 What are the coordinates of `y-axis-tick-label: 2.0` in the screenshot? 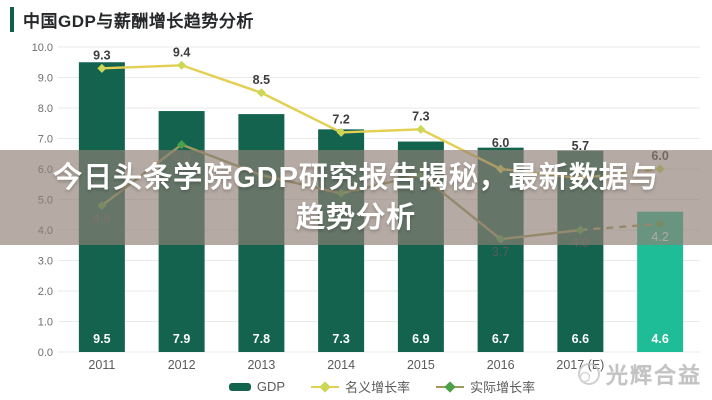 It's located at (45, 292).